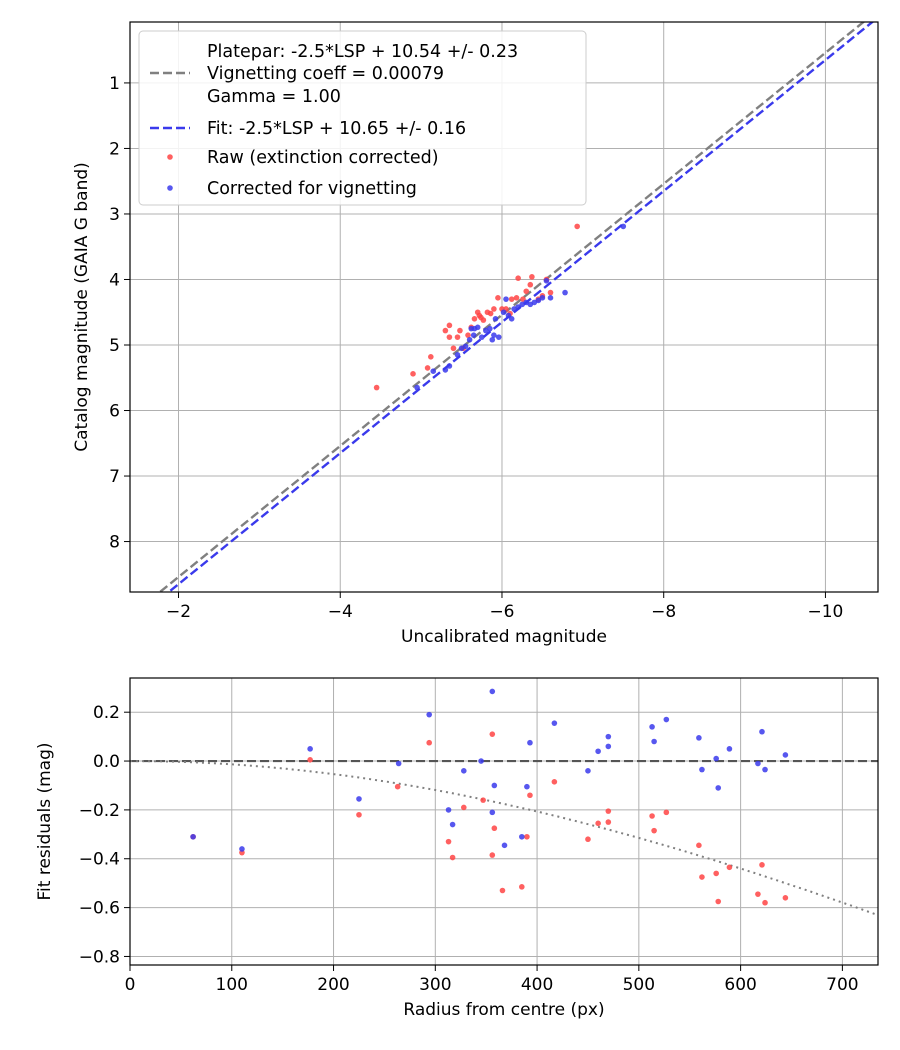 The width and height of the screenshot is (900, 1050). I want to click on x-tick-label: −6, so click(501, 612).